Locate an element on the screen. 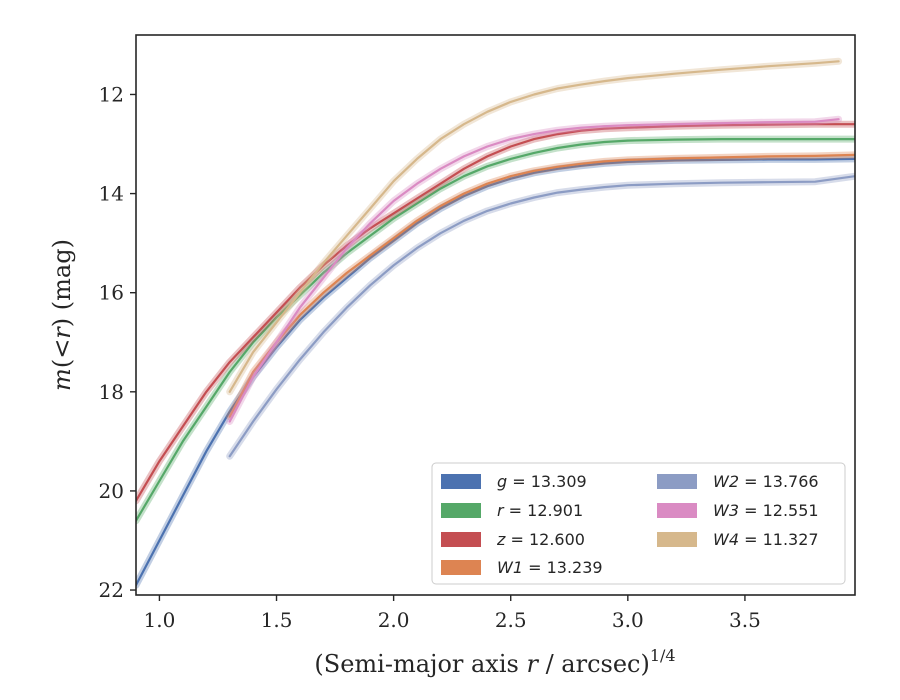 The width and height of the screenshot is (900, 700). legend-swatch-W3 is located at coordinates (677, 510).